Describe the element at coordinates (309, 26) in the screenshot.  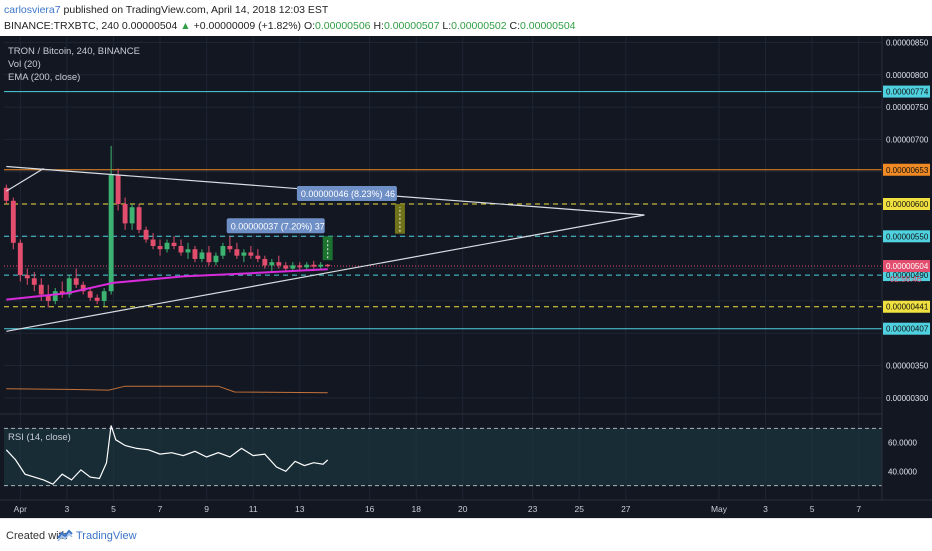
I see `open-label: O:` at that location.